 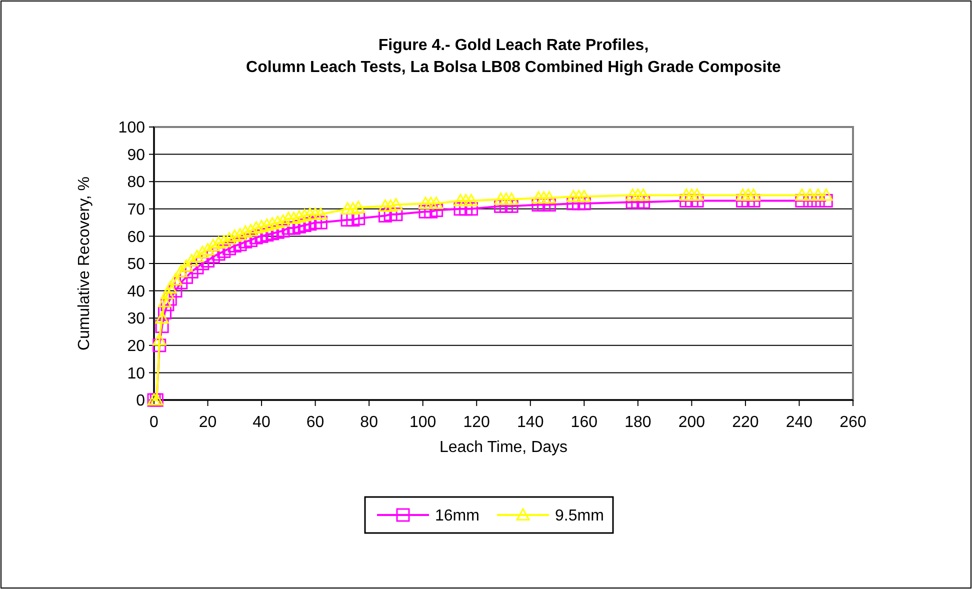 What do you see at coordinates (154, 422) in the screenshot?
I see `x-tick-label: 0` at bounding box center [154, 422].